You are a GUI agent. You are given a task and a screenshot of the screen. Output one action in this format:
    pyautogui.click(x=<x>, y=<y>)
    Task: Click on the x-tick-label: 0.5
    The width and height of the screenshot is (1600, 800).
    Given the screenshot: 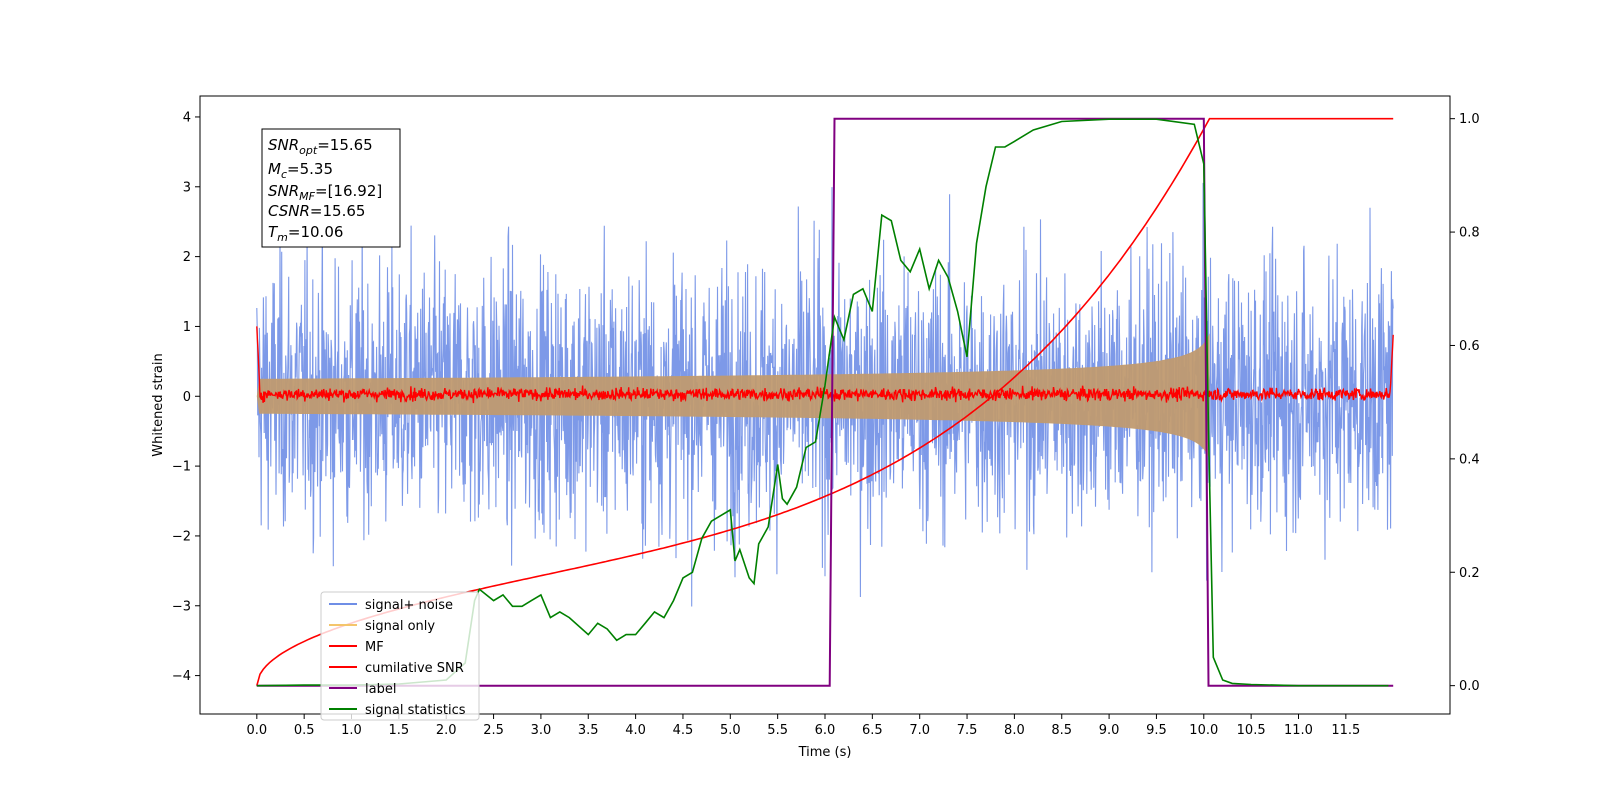 What is the action you would take?
    pyautogui.click(x=304, y=730)
    